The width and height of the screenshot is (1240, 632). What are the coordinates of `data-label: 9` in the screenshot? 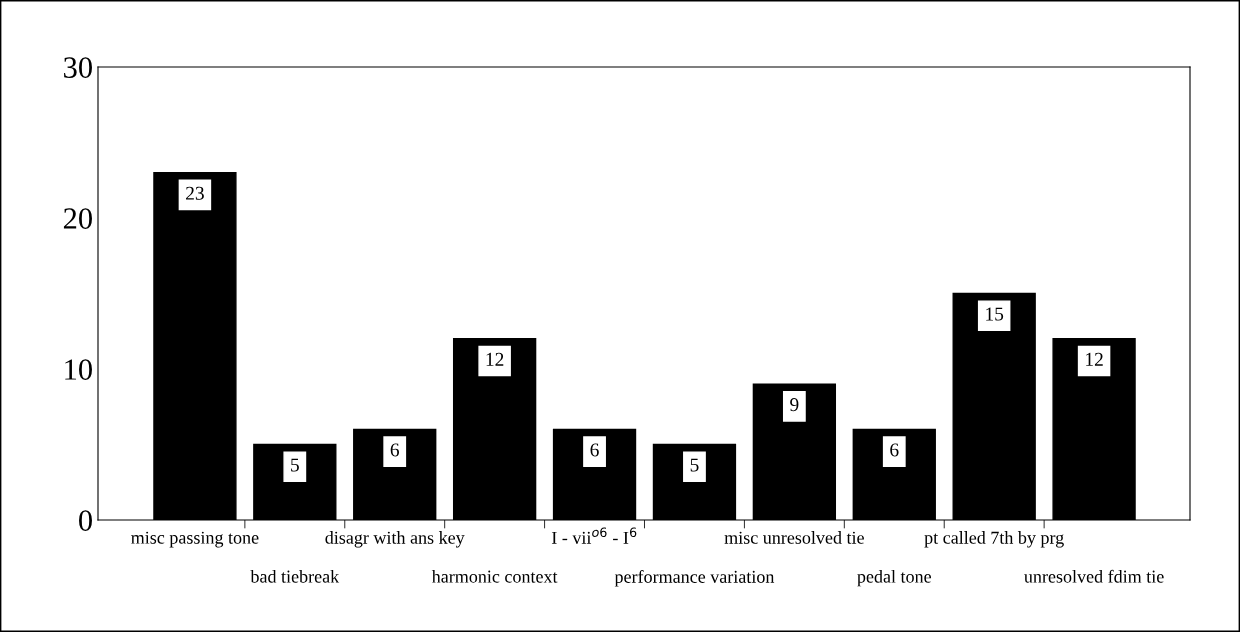 It's located at (794, 405).